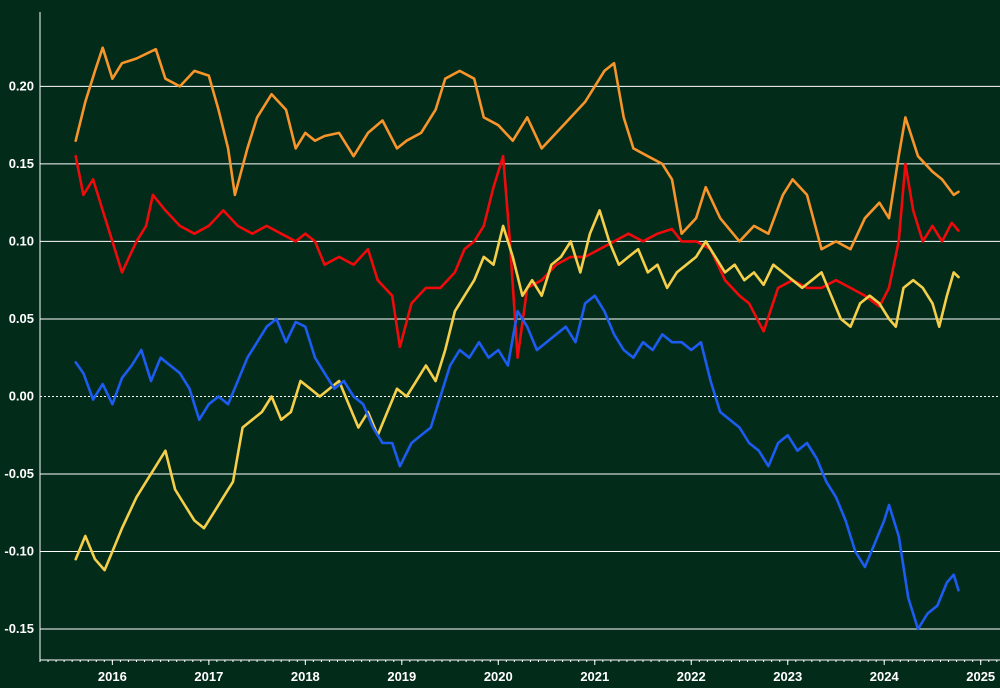  I want to click on y-tick-label: -0.05, so click(19, 473).